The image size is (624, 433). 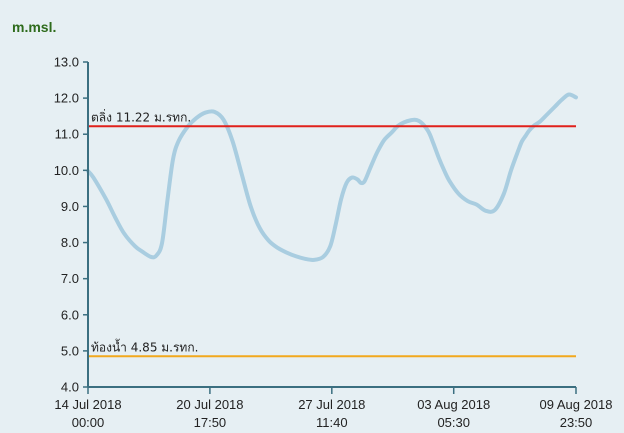 What do you see at coordinates (66, 62) in the screenshot?
I see `y-tick-label: 13.0` at bounding box center [66, 62].